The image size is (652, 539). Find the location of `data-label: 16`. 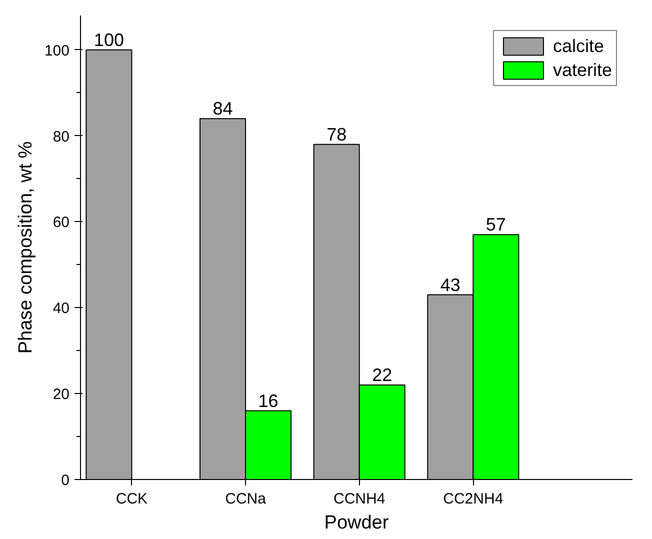

data-label: 16 is located at coordinates (268, 400).